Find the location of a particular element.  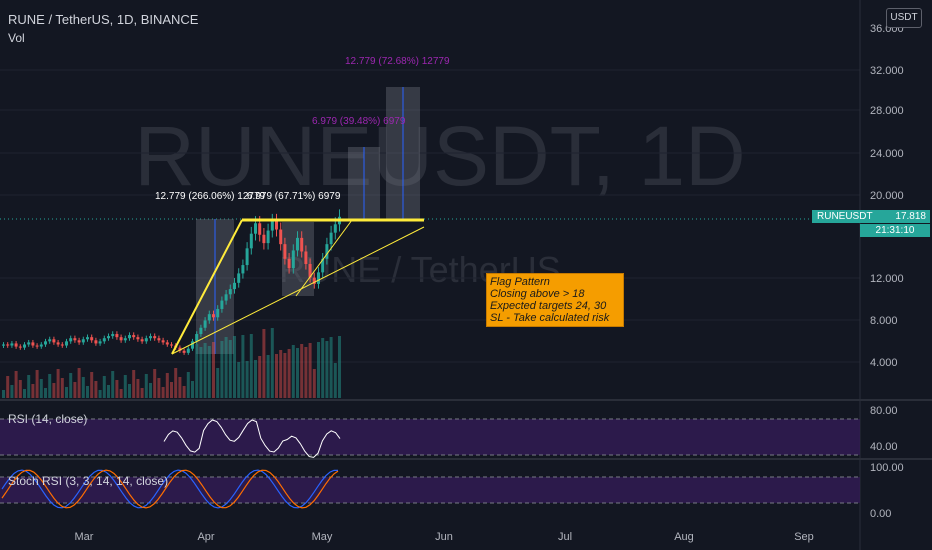

countdown-tag: 21:31:10 is located at coordinates (895, 230).